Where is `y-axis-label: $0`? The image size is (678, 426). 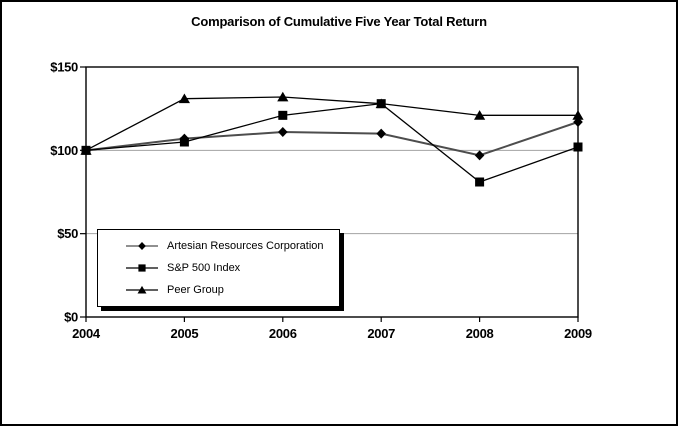 y-axis-label: $0 is located at coordinates (71, 317).